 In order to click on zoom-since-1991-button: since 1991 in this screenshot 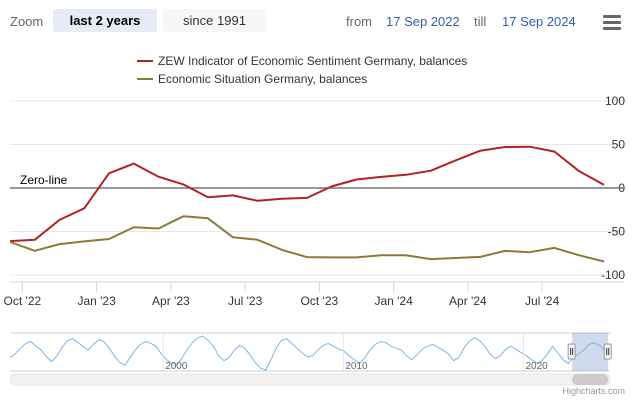, I will do `click(214, 20)`.